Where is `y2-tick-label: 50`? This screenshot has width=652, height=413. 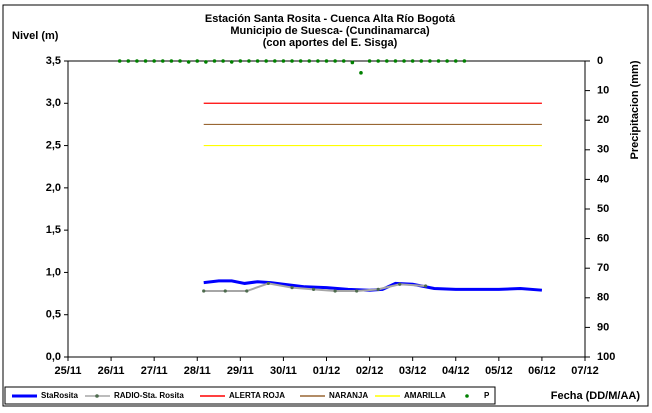
y2-tick-label: 50 is located at coordinates (603, 209).